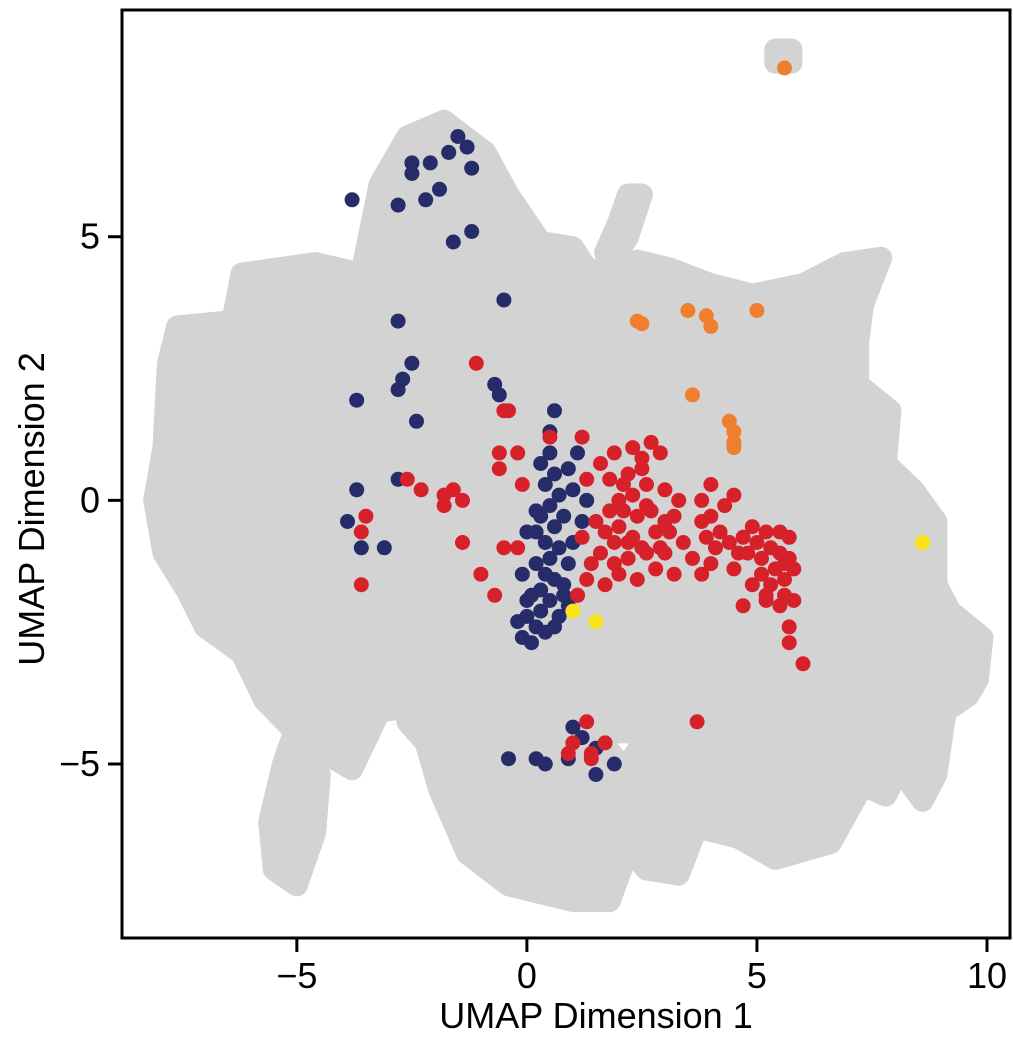  Describe the element at coordinates (90, 236) in the screenshot. I see `y-tick-label: 5` at that location.